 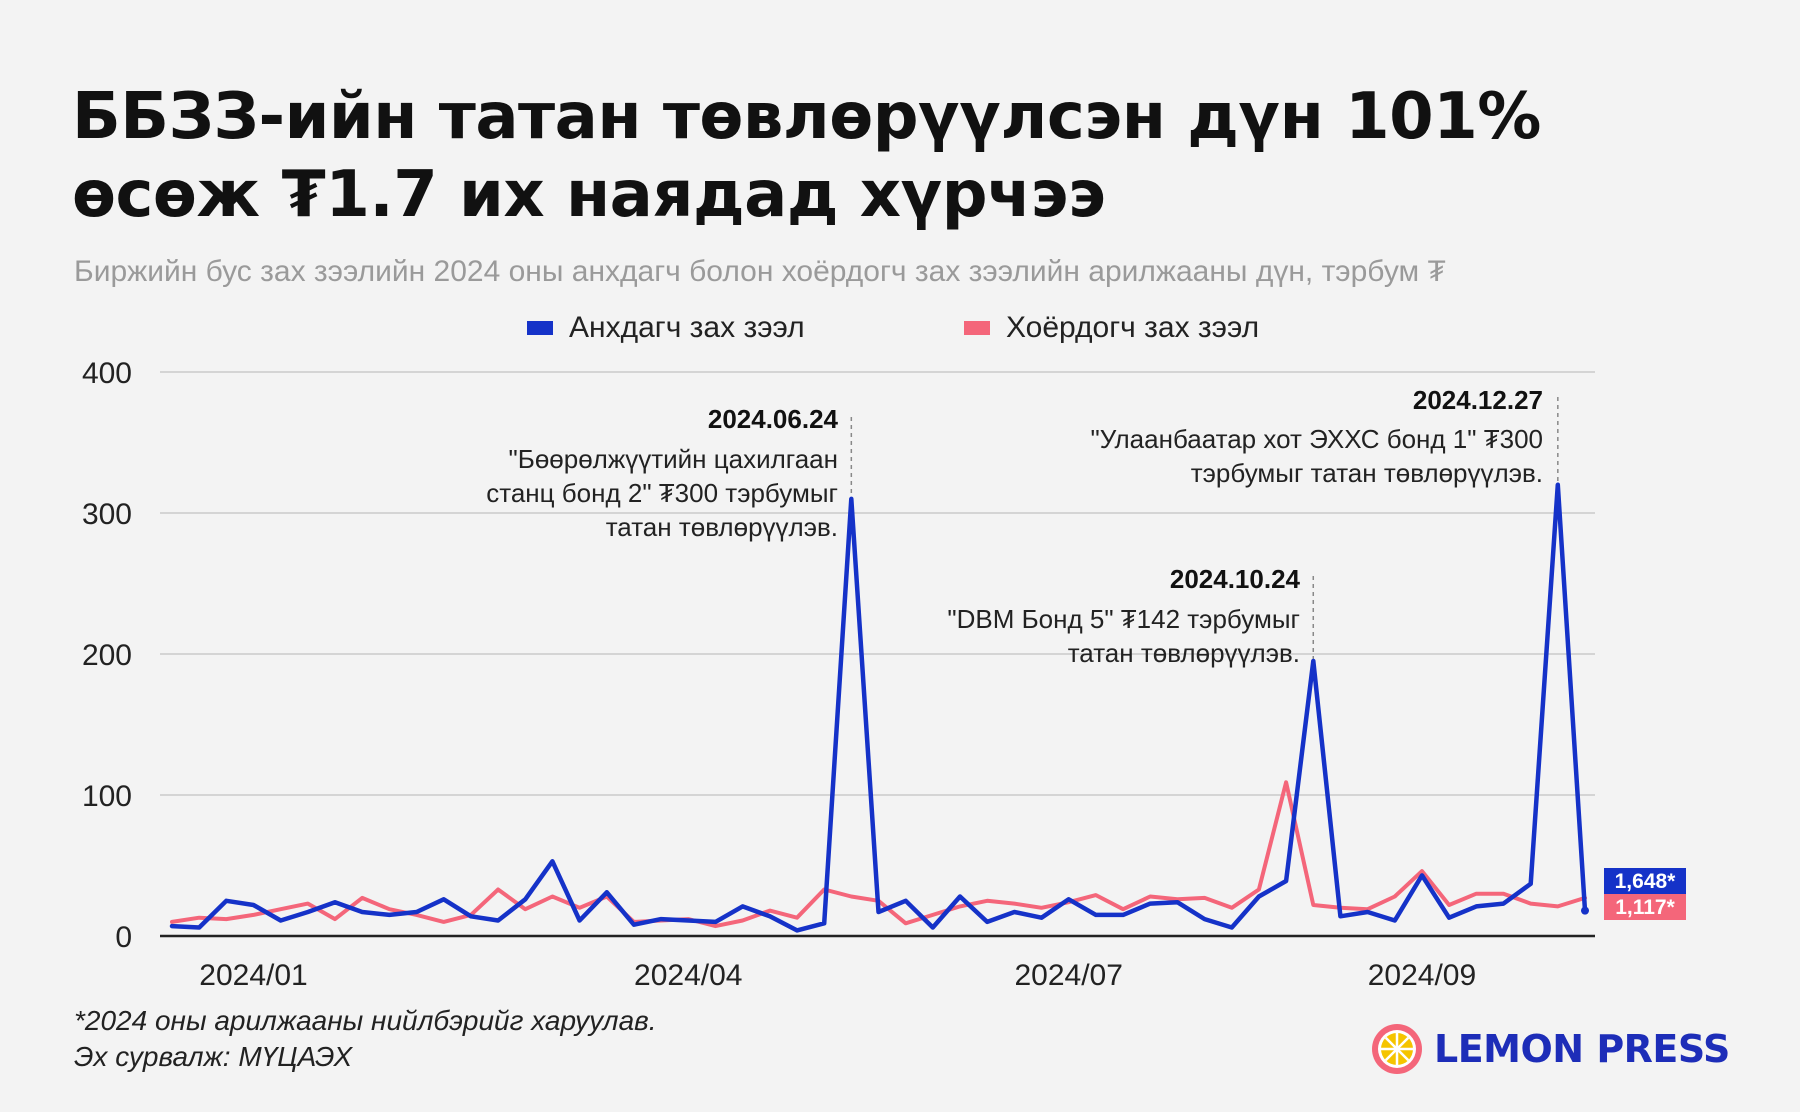 What do you see at coordinates (722, 527) in the screenshot?
I see `annotation-text-0-2: татан төвлөрүүлэв.` at bounding box center [722, 527].